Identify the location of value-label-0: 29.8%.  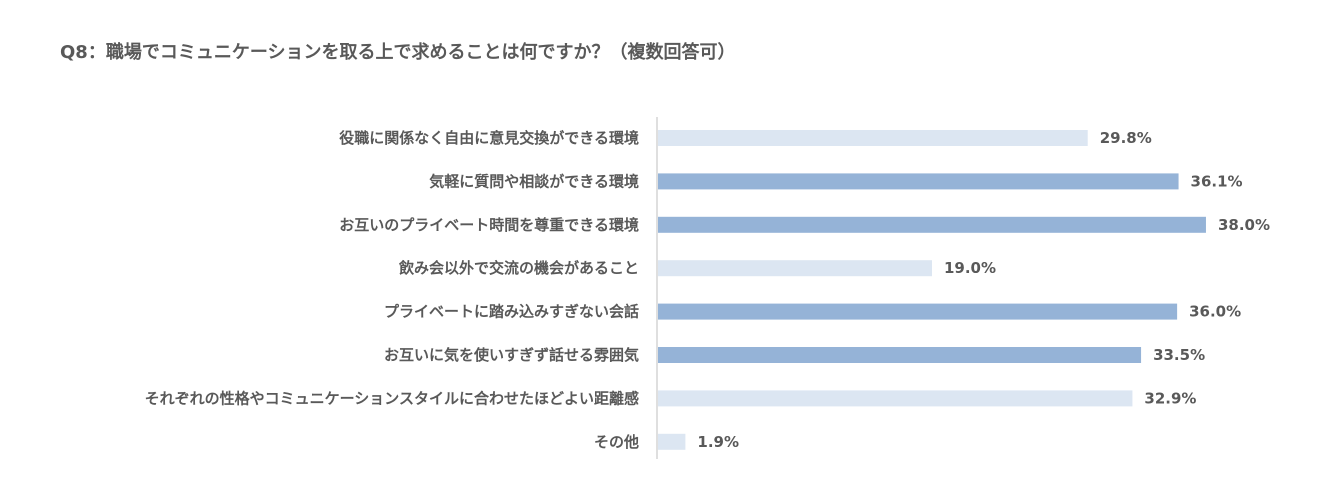
(1126, 138).